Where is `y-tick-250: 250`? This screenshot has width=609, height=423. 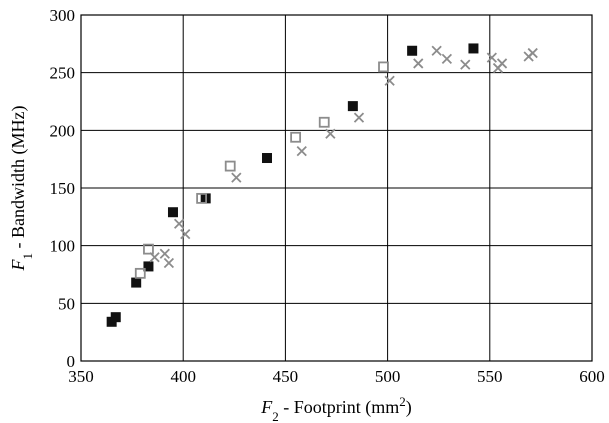 y-tick-250: 250 is located at coordinates (63, 73).